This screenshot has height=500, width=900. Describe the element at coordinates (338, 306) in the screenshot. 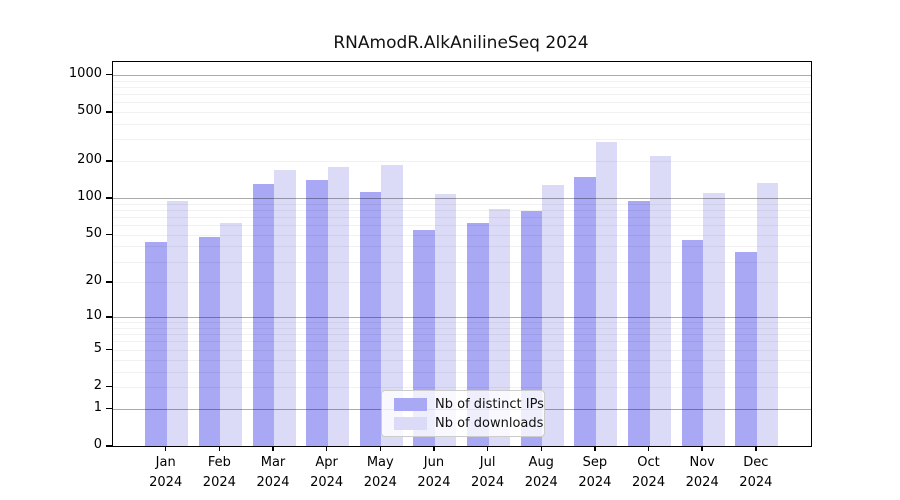

I see `bar-downloads-apr` at that location.